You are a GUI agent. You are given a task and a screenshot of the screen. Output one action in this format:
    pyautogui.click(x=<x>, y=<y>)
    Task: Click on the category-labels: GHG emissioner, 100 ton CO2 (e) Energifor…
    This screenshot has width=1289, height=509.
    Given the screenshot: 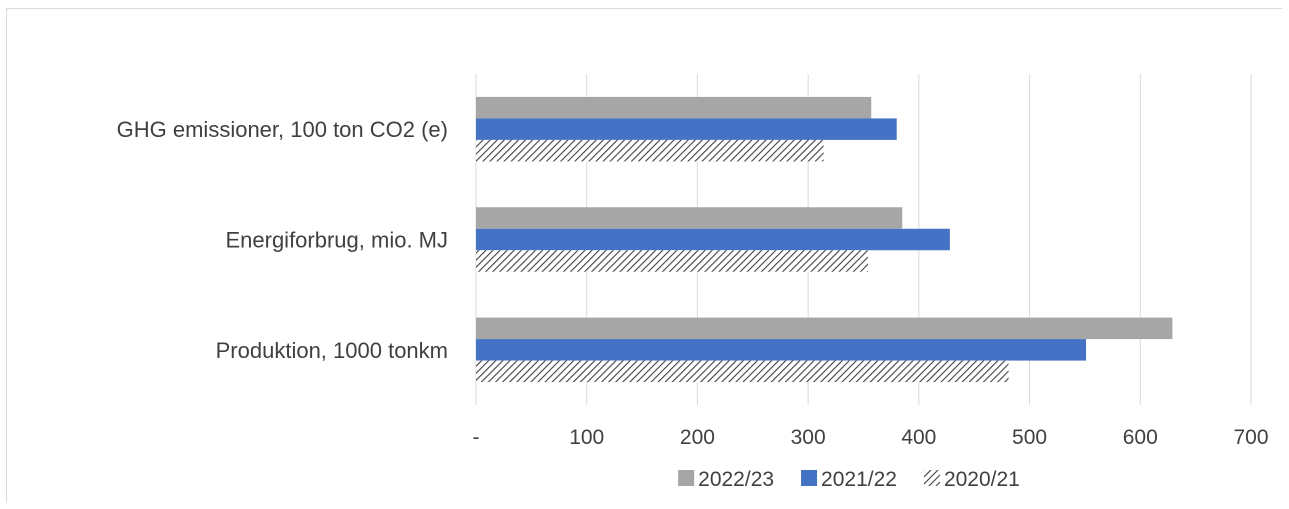 What is the action you would take?
    pyautogui.click(x=282, y=240)
    